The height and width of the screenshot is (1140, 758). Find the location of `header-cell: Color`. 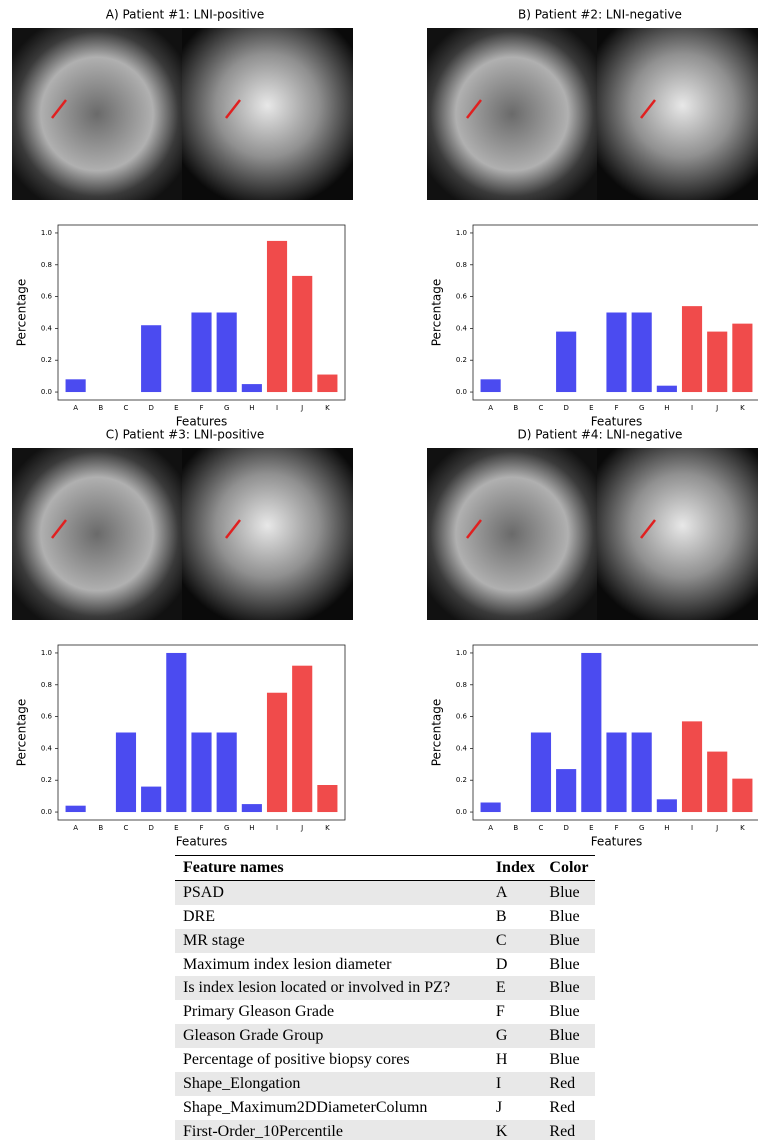

header-cell: Color is located at coordinates (568, 868).